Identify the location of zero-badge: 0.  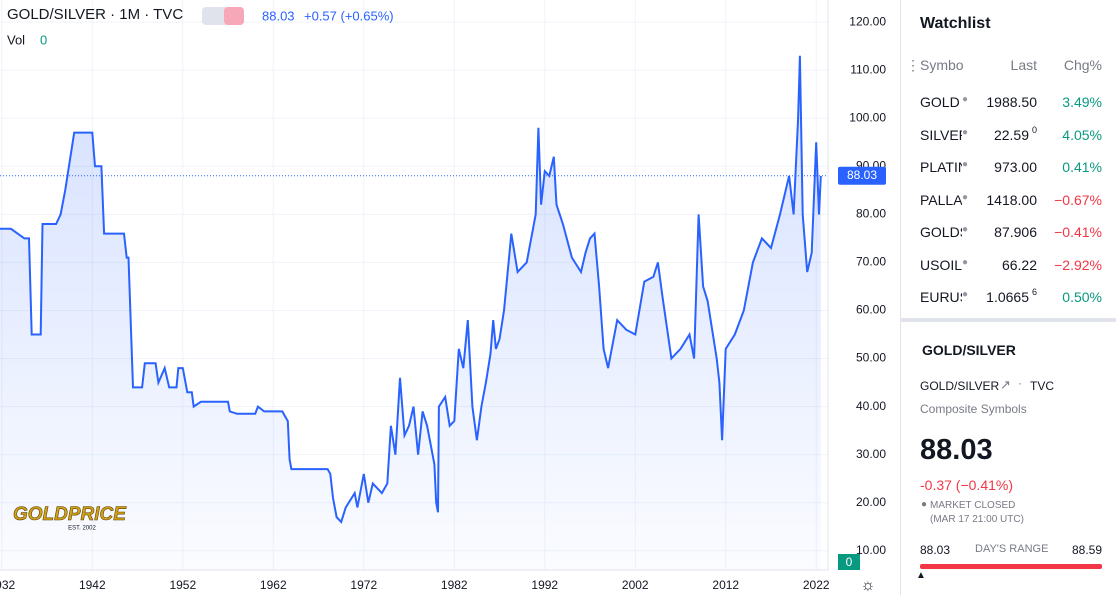
(849, 562).